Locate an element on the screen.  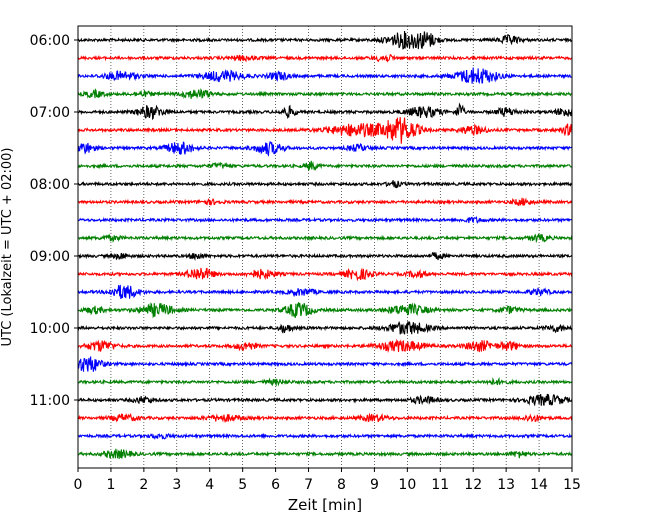
x-axis-title: Zeit [min] is located at coordinates (325, 505).